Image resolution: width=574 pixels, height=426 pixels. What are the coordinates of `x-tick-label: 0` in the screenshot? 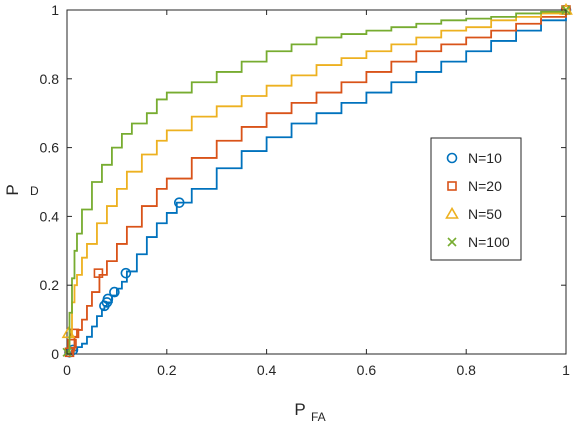 It's located at (67, 370).